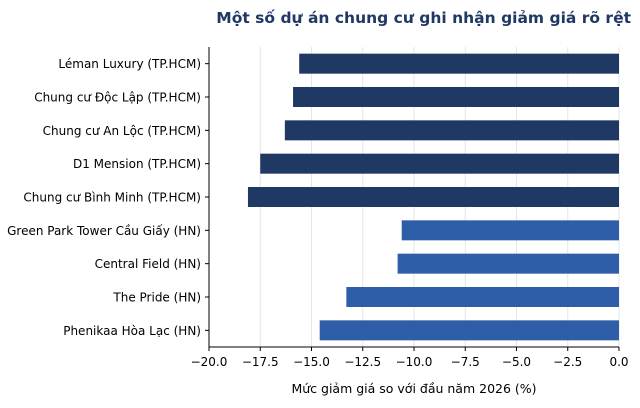  I want to click on category-label: Green Park Tower Cầu Giấy (HN), so click(104, 231).